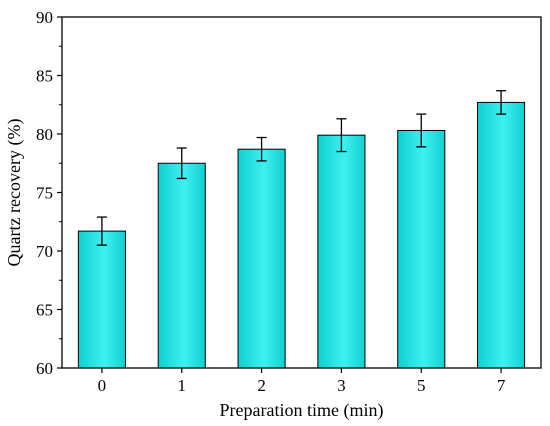 The width and height of the screenshot is (550, 426). Describe the element at coordinates (44, 193) in the screenshot. I see `y-tick-label-75: 75` at that location.